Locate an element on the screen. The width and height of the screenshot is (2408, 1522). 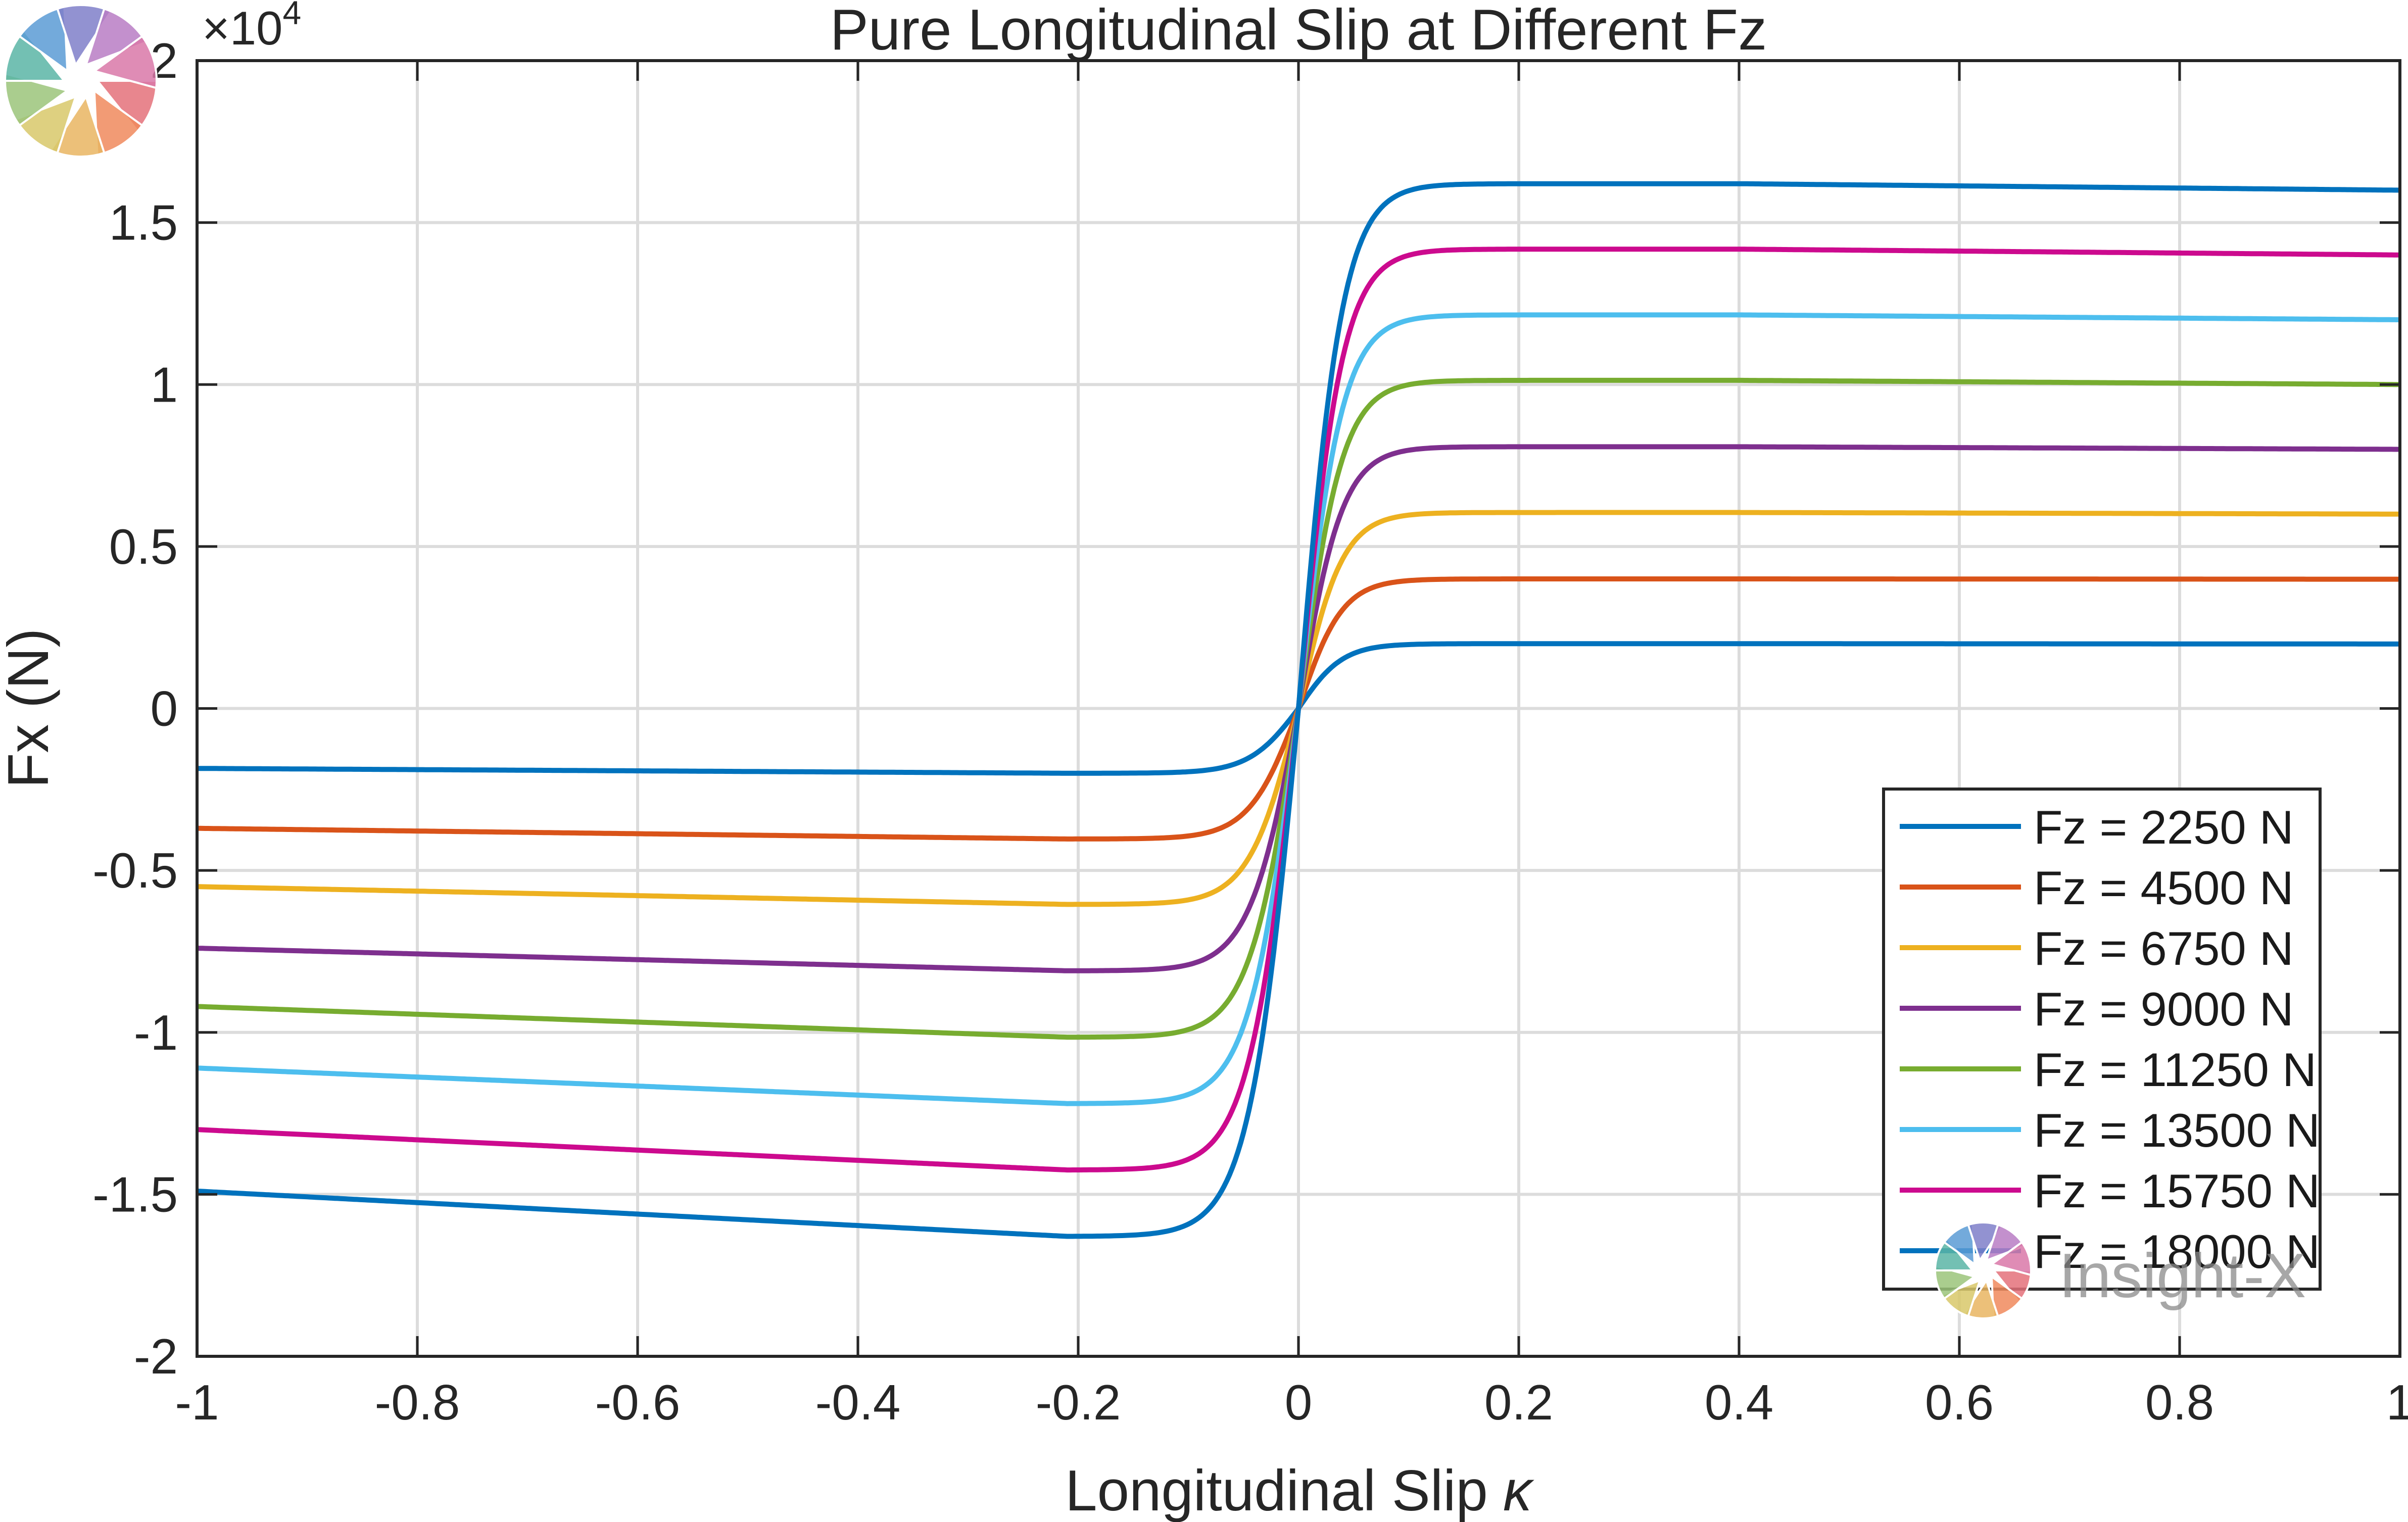
x-tick-label: 0.2 is located at coordinates (1518, 1402).